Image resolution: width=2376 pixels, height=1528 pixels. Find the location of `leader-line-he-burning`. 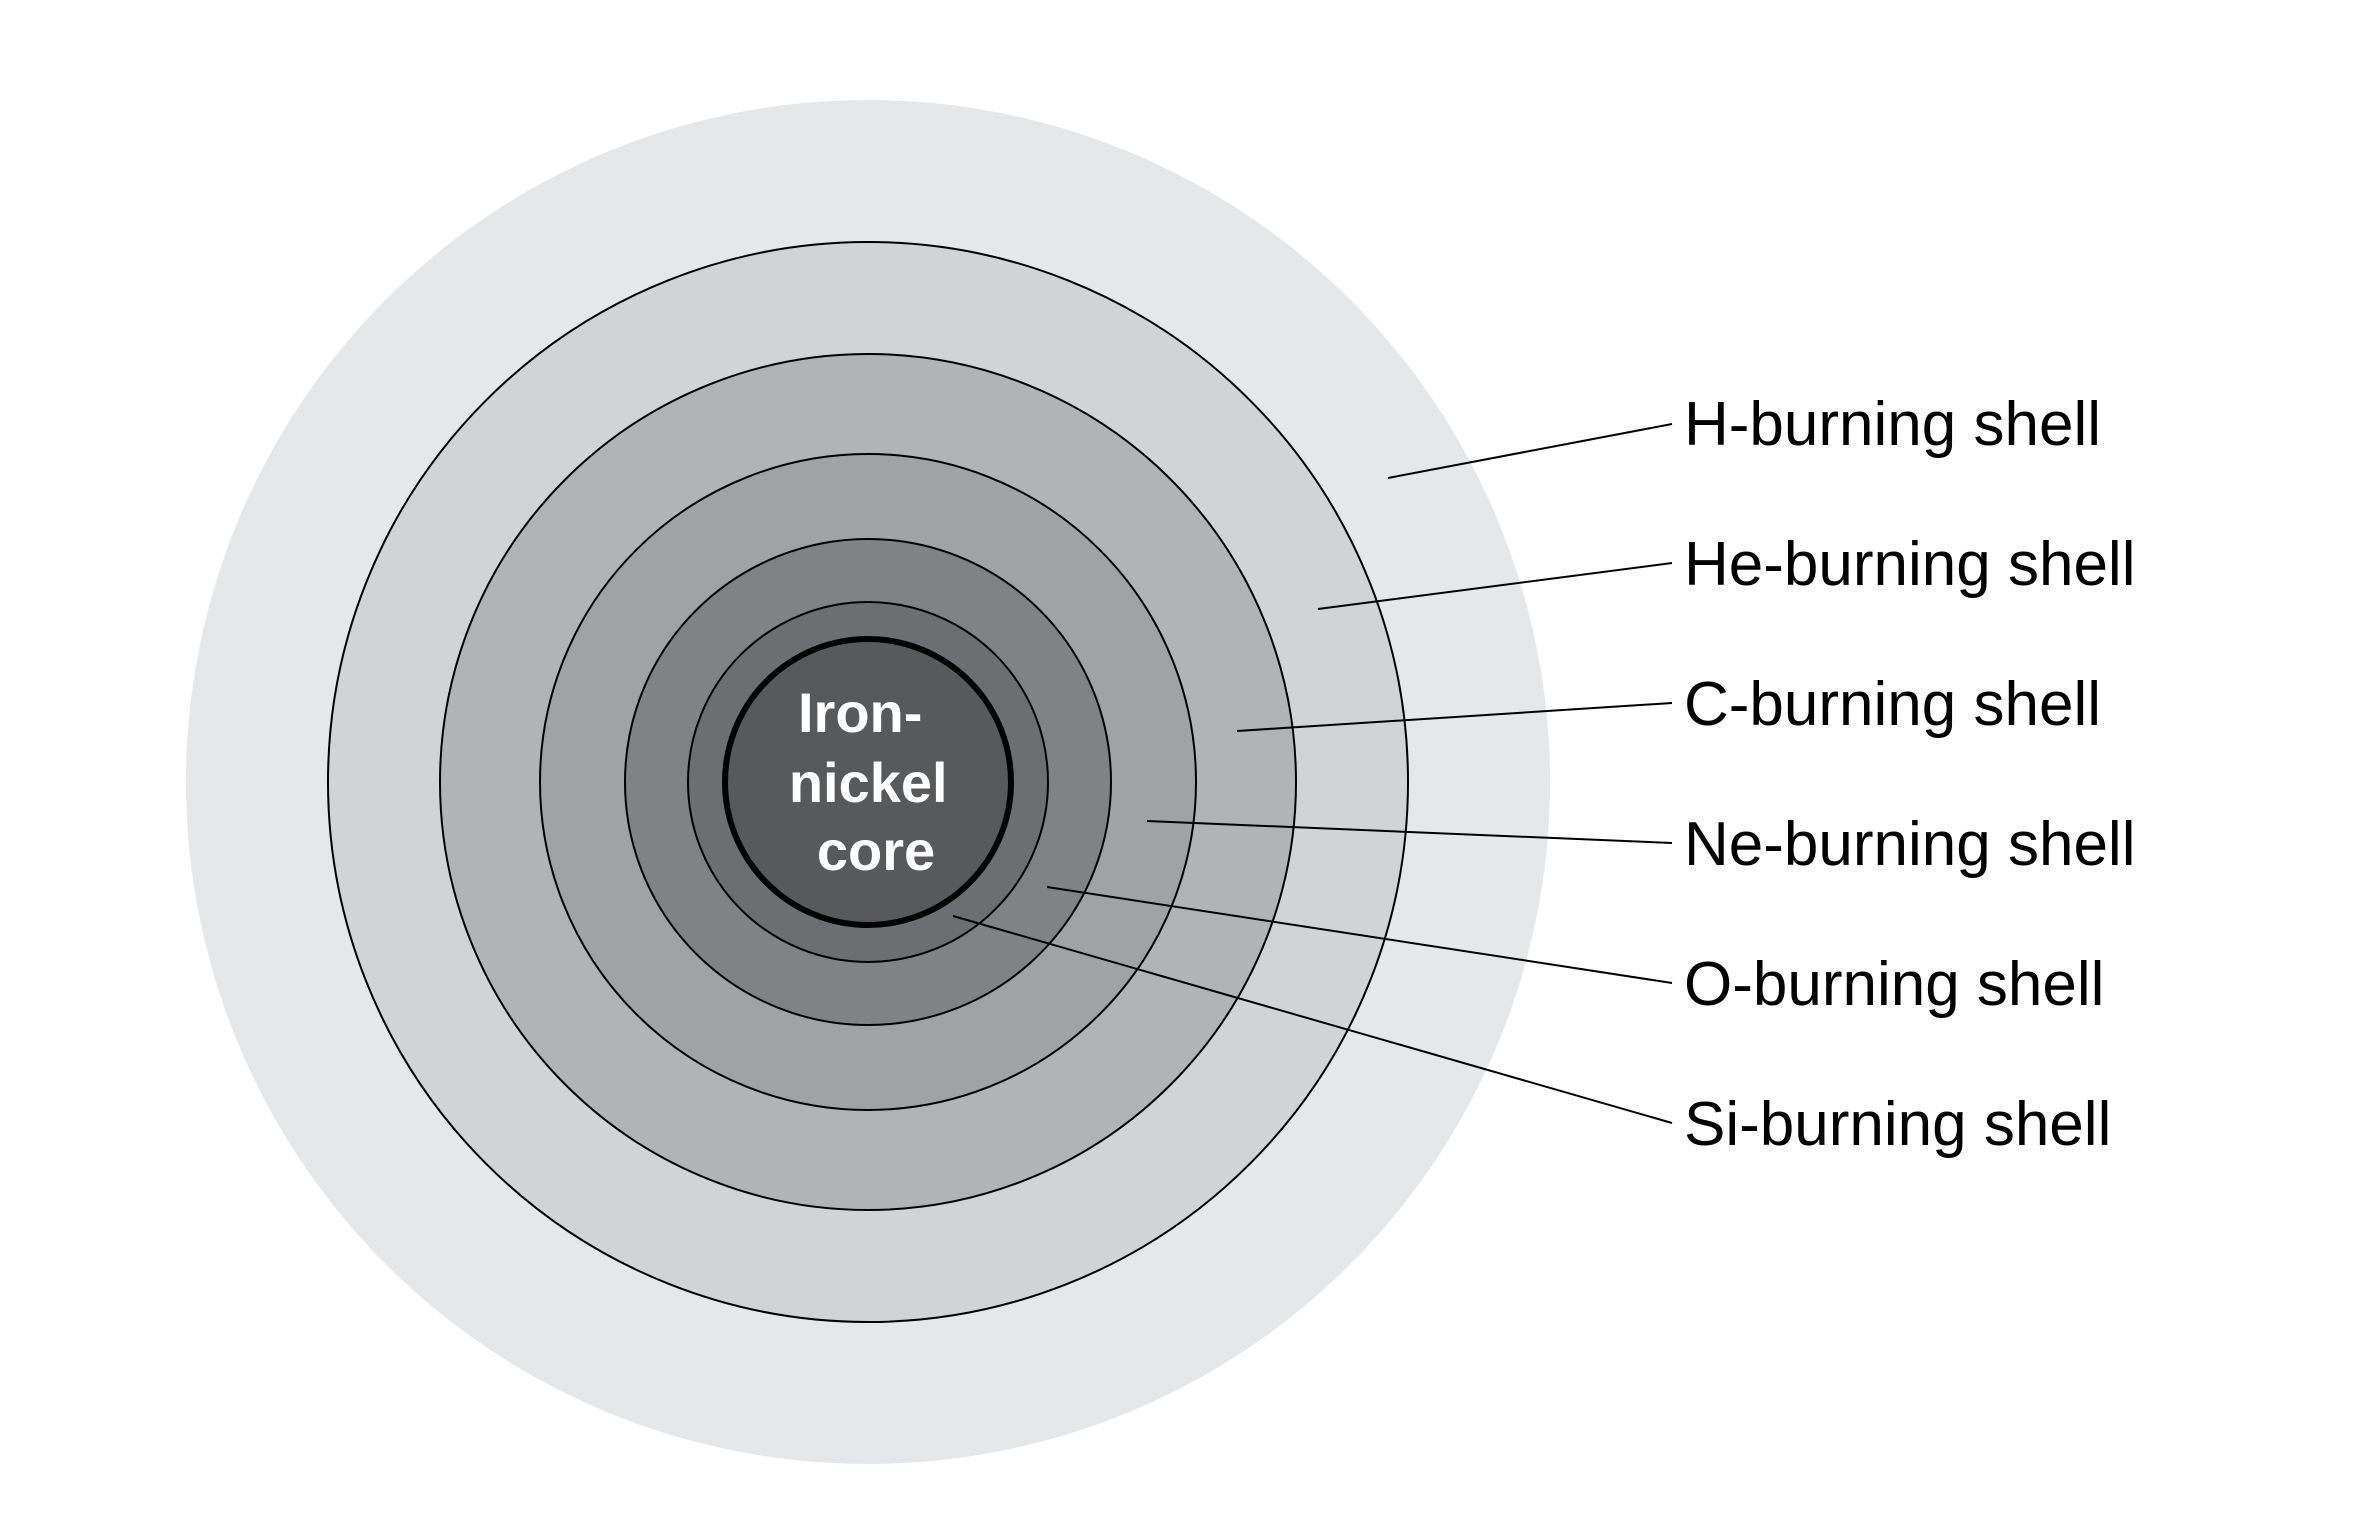

leader-line-he-burning is located at coordinates (1495, 586).